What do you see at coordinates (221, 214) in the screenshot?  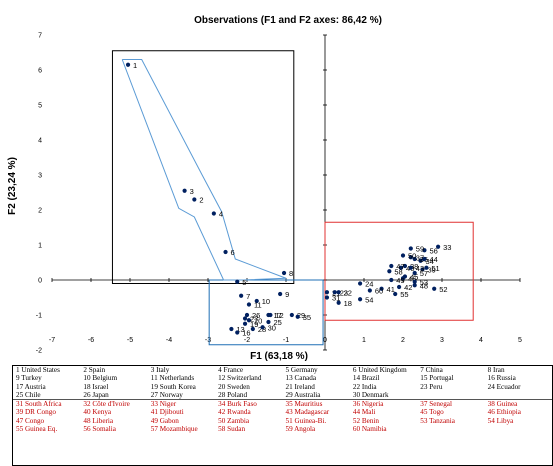 I see `point-label: 4` at bounding box center [221, 214].